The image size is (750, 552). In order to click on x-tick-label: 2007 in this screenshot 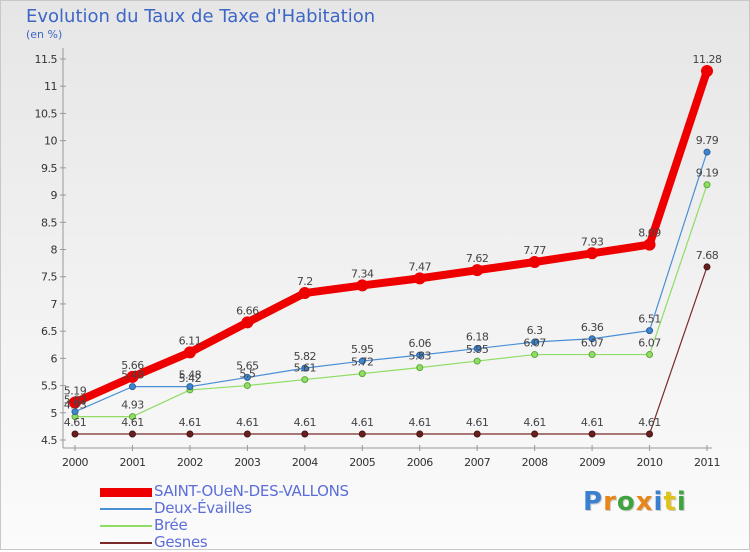, I will do `click(477, 462)`.